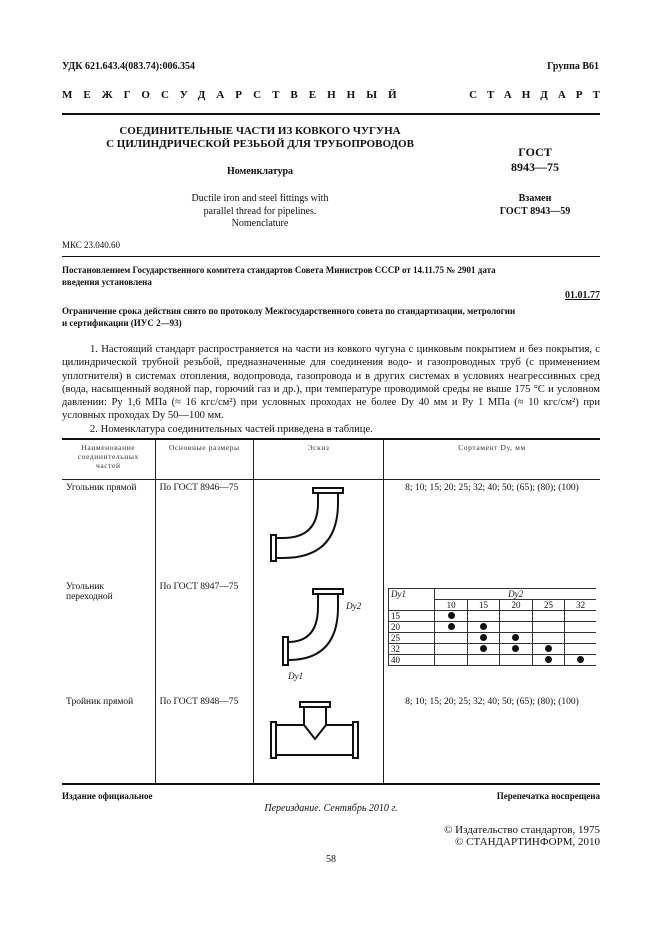 The height and width of the screenshot is (936, 661). What do you see at coordinates (331, 809) in the screenshot?
I see `reissue-note: Переиздание. Сентябрь 2010 г.` at bounding box center [331, 809].